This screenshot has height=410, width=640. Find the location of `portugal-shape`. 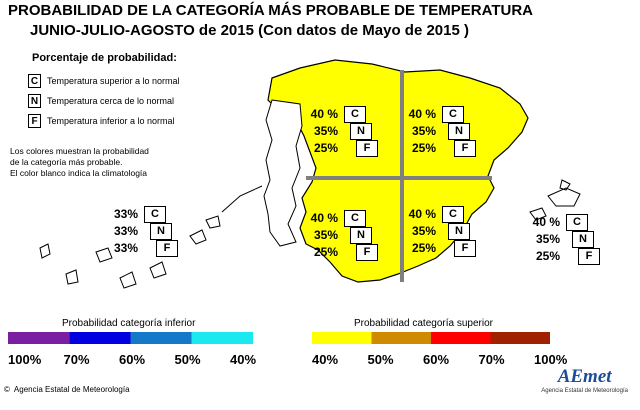

portugal-shape is located at coordinates (283, 173).